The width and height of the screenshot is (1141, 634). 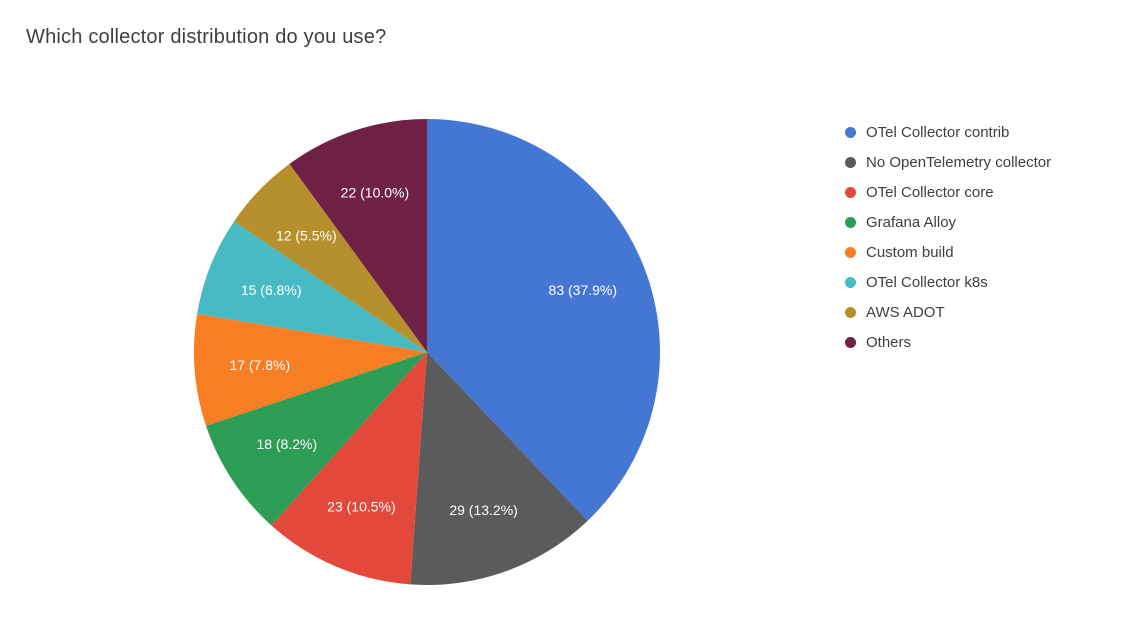 I want to click on slice-label: 17 (7.8%), so click(x=259, y=365).